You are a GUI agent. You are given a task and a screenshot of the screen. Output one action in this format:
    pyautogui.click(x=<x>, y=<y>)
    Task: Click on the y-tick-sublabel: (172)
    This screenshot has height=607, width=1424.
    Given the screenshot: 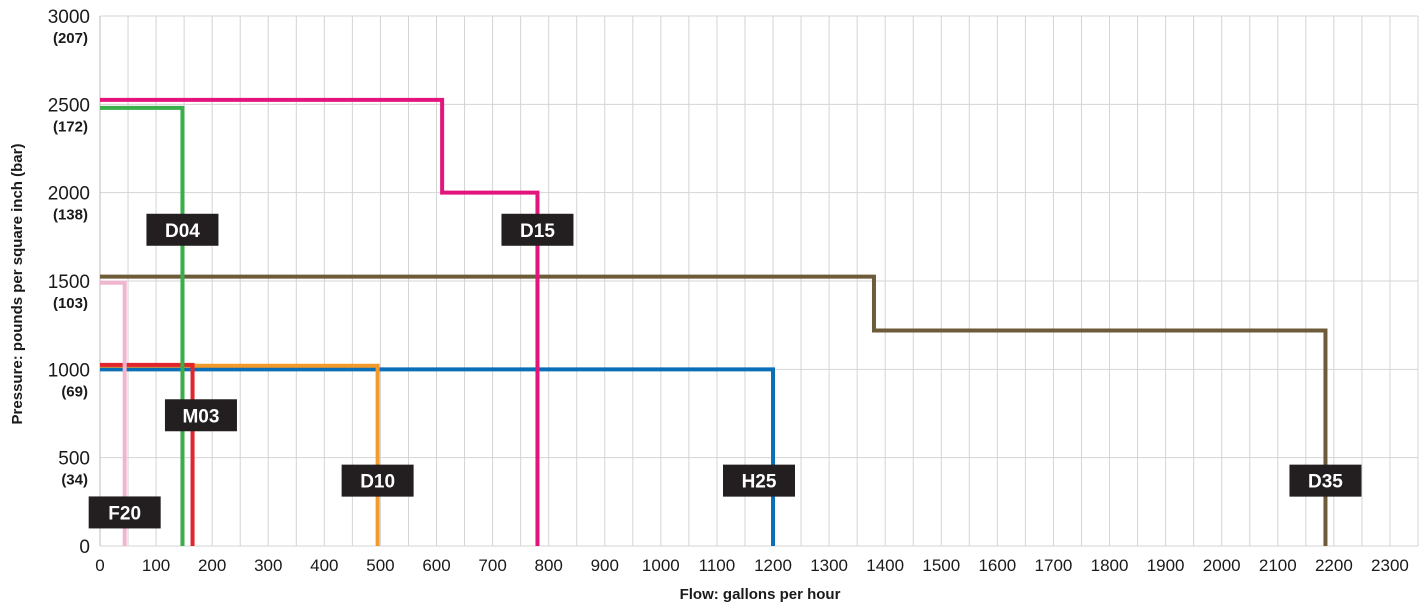 What is the action you would take?
    pyautogui.click(x=70, y=126)
    